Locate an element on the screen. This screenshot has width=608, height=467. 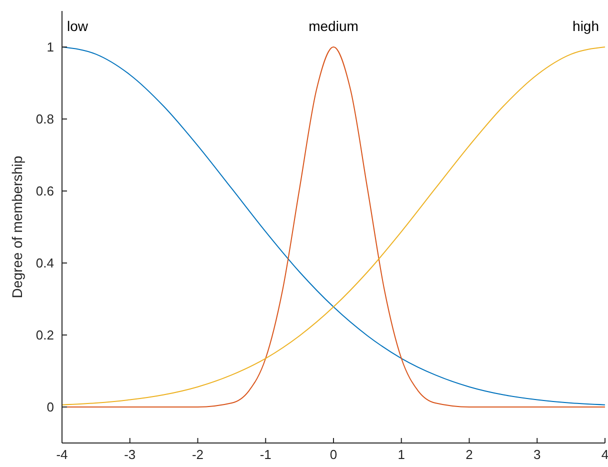
y-axis-title: Degree of membership is located at coordinates (17, 227).